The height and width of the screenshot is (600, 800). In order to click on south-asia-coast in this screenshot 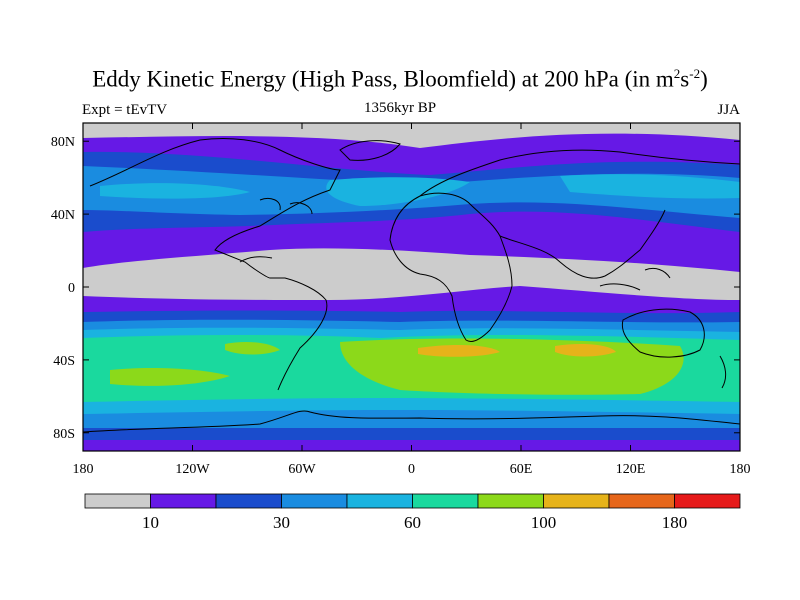, I will do `click(582, 244)`.